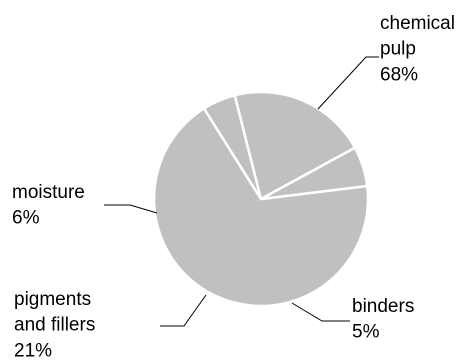  Describe the element at coordinates (48, 192) in the screenshot. I see `slice-name-label: moisture` at that location.